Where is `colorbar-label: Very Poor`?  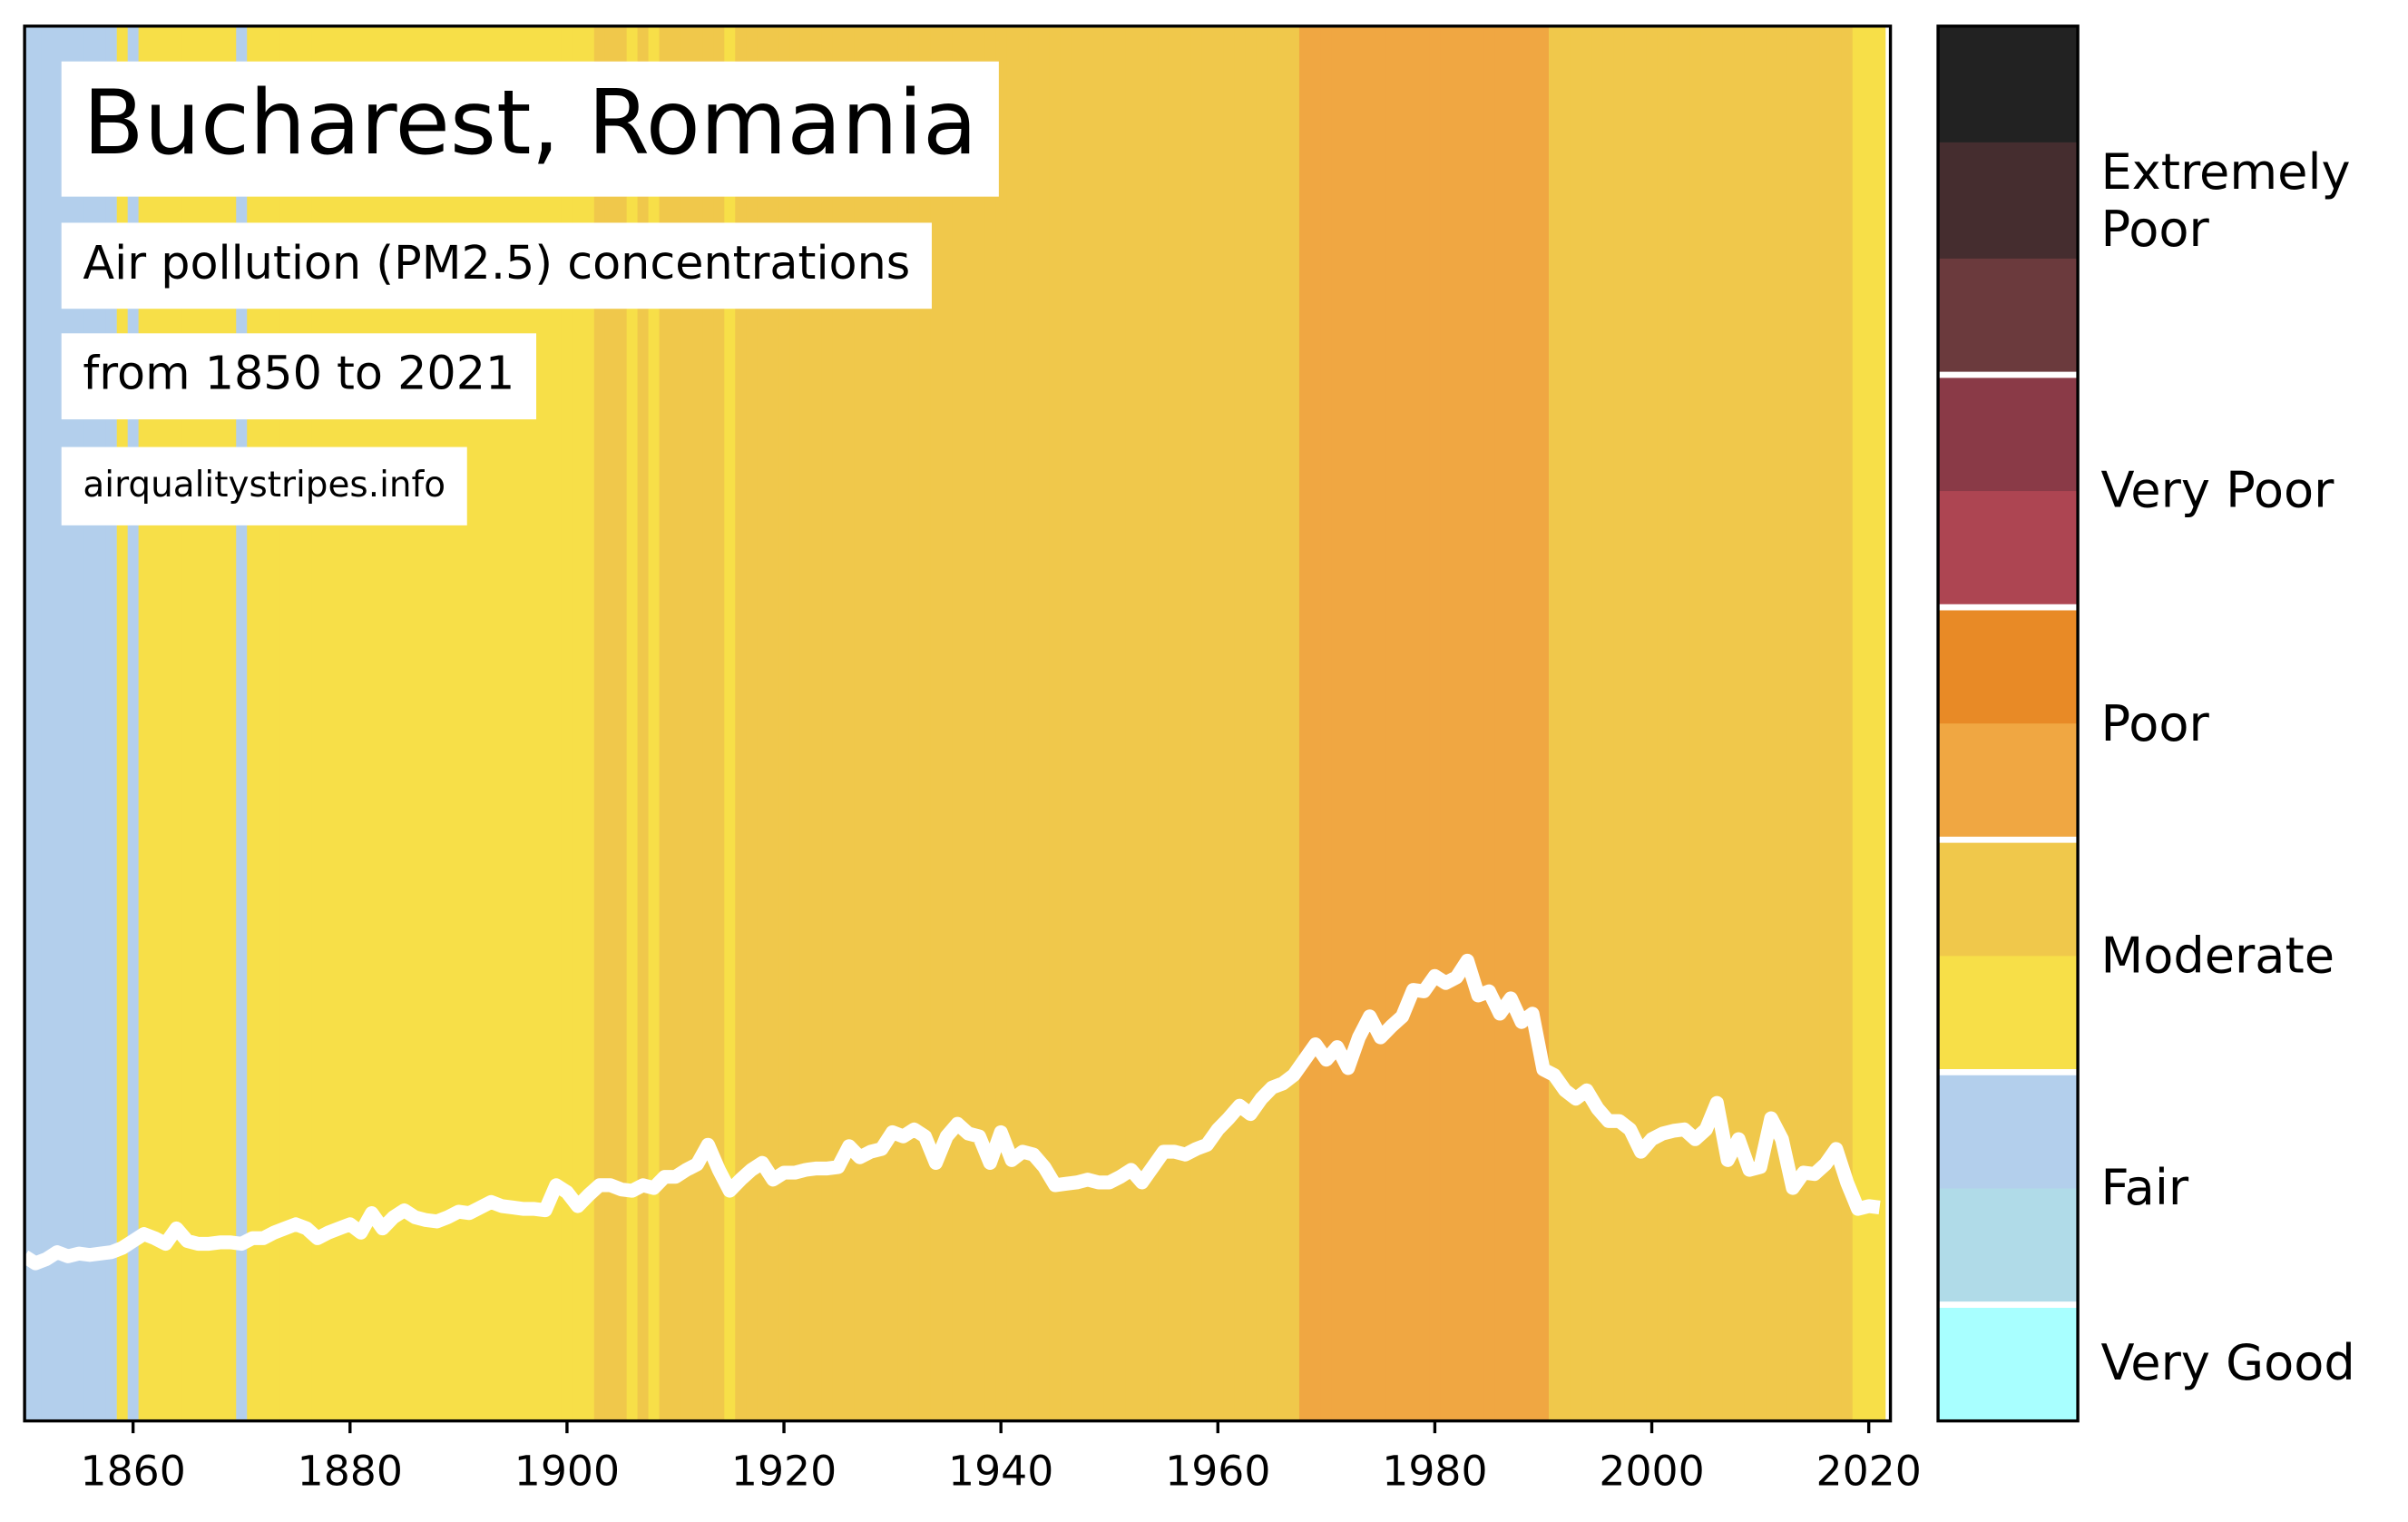
colorbar-label: Very Poor is located at coordinates (2217, 491).